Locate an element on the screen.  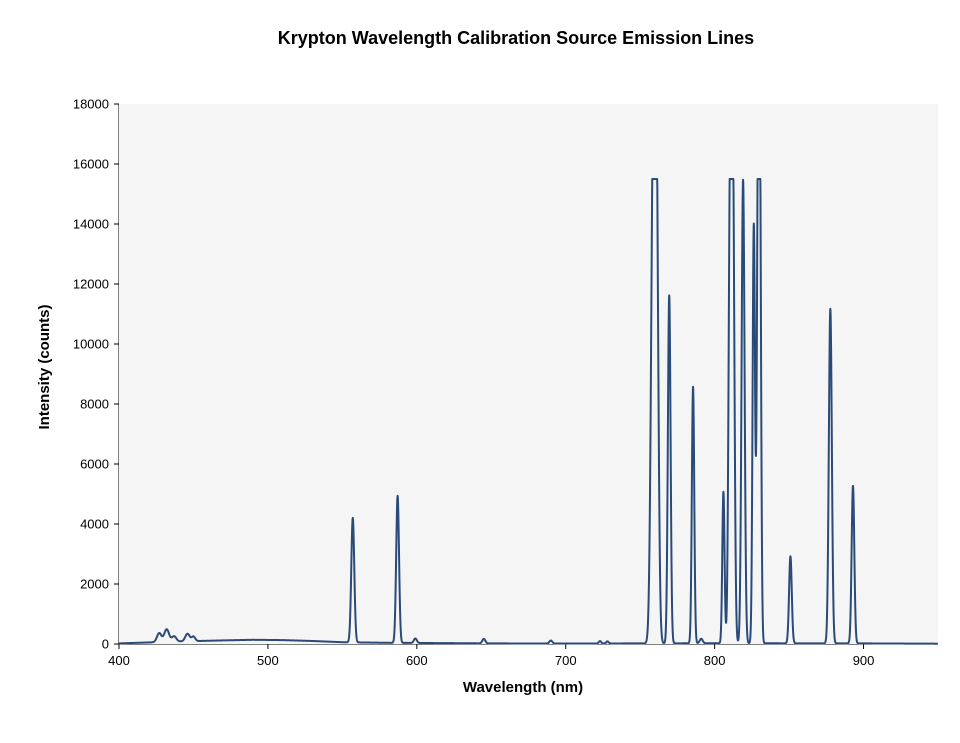
y-tick-label: 18000 is located at coordinates (91, 104).